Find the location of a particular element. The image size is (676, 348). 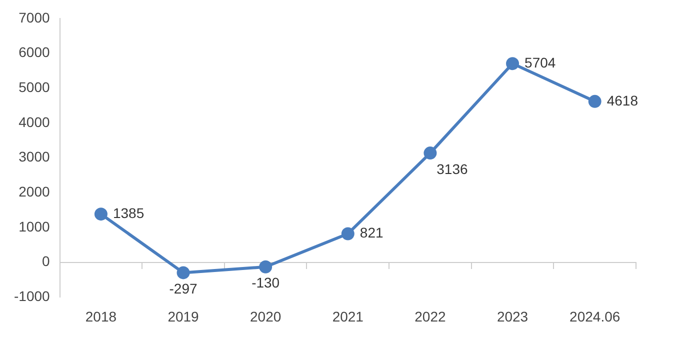

data-label: -130 is located at coordinates (266, 282).